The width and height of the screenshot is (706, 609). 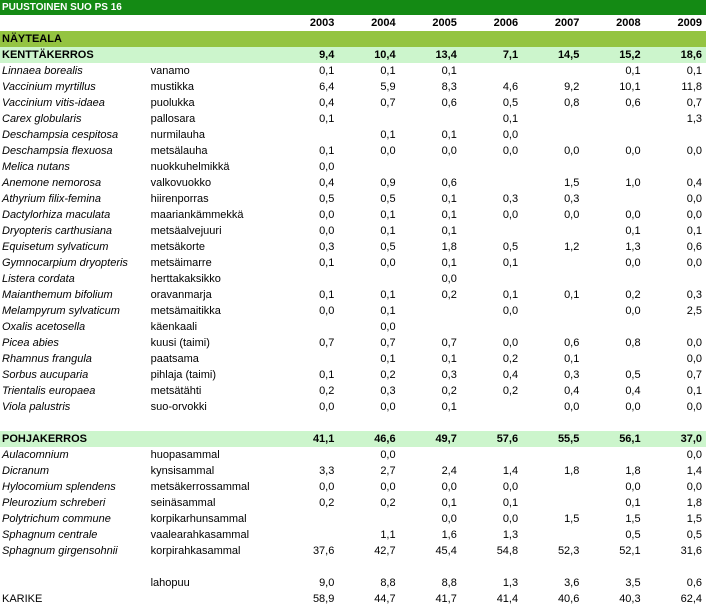 What do you see at coordinates (56, 519) in the screenshot?
I see `latin-name: Polytrichum commune` at bounding box center [56, 519].